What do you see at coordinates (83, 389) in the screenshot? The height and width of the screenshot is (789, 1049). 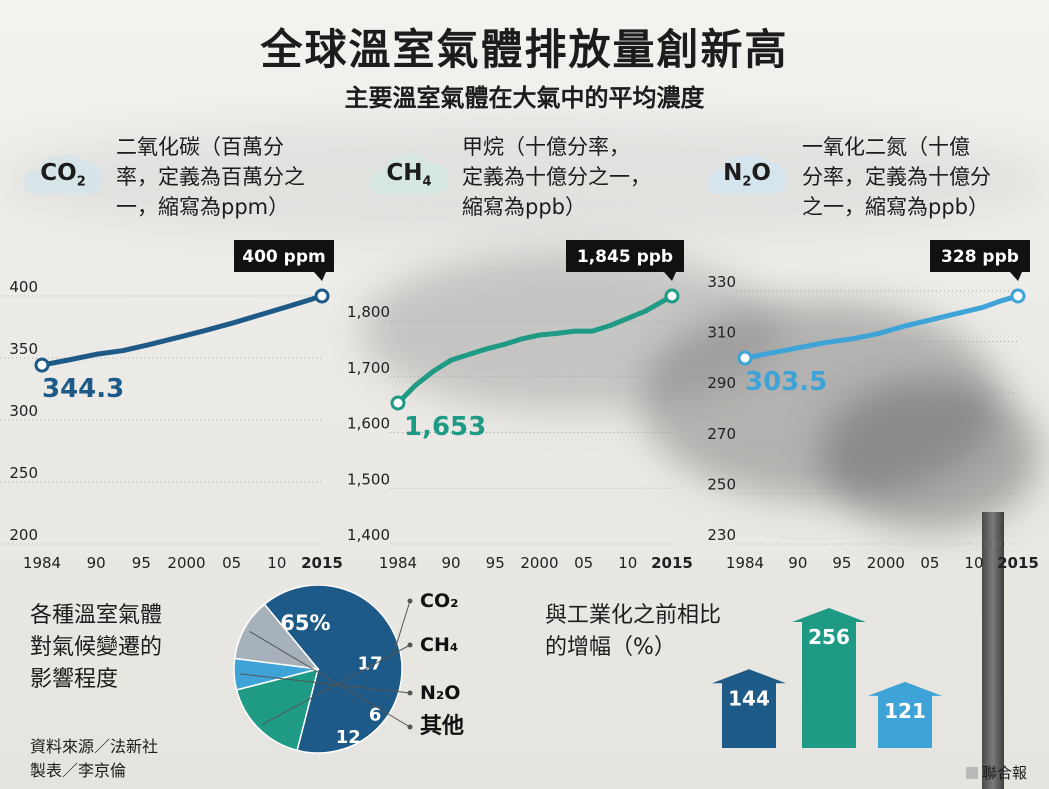 I see `start-value-label: 344.3` at bounding box center [83, 389].